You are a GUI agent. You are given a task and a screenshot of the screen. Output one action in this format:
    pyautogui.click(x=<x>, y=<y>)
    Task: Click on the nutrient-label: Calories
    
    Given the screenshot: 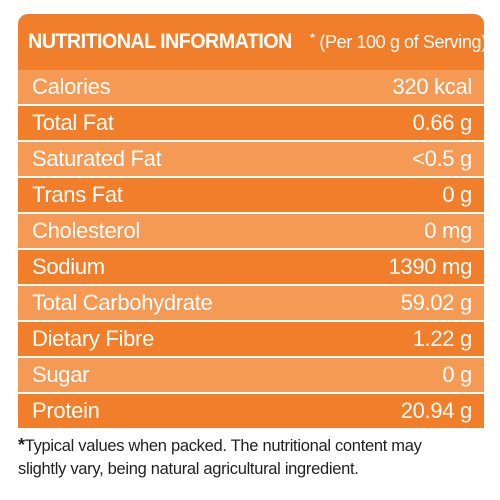 What is the action you would take?
    pyautogui.click(x=71, y=86)
    